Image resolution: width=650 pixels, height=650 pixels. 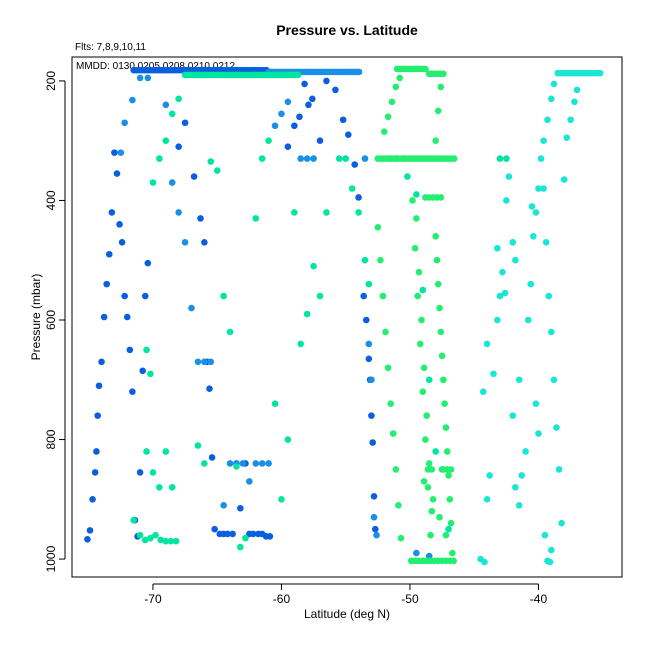 What do you see at coordinates (347, 30) in the screenshot?
I see `chart-title: Pressure vs. Latitude` at bounding box center [347, 30].